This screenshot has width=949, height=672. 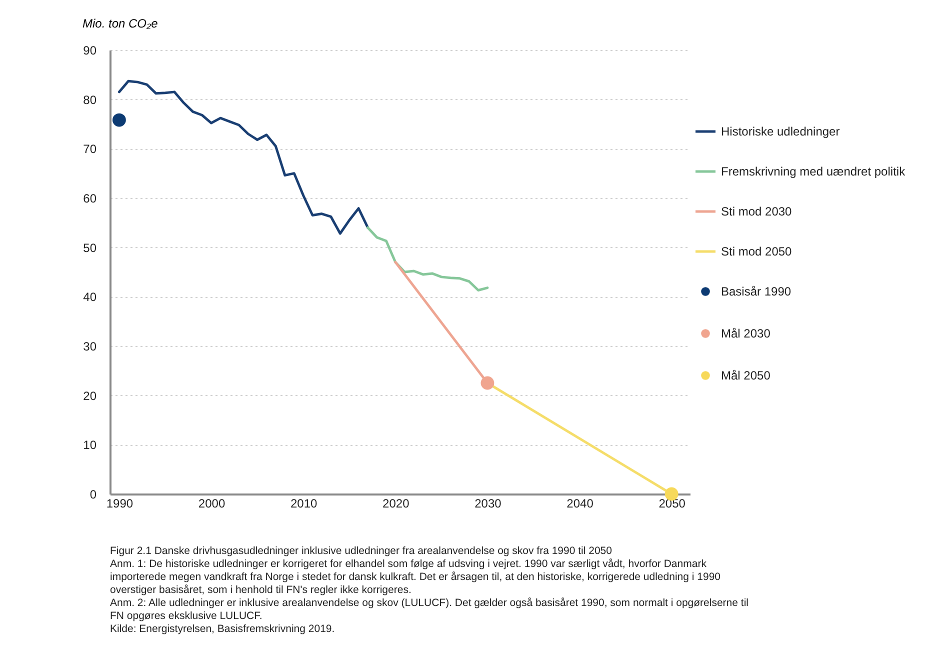 What do you see at coordinates (672, 503) in the screenshot?
I see `x-tick-label: 2050` at bounding box center [672, 503].